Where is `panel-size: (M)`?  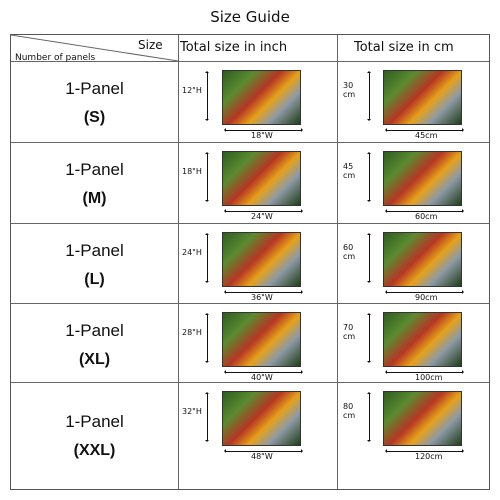 panel-size: (M) is located at coordinates (94, 198).